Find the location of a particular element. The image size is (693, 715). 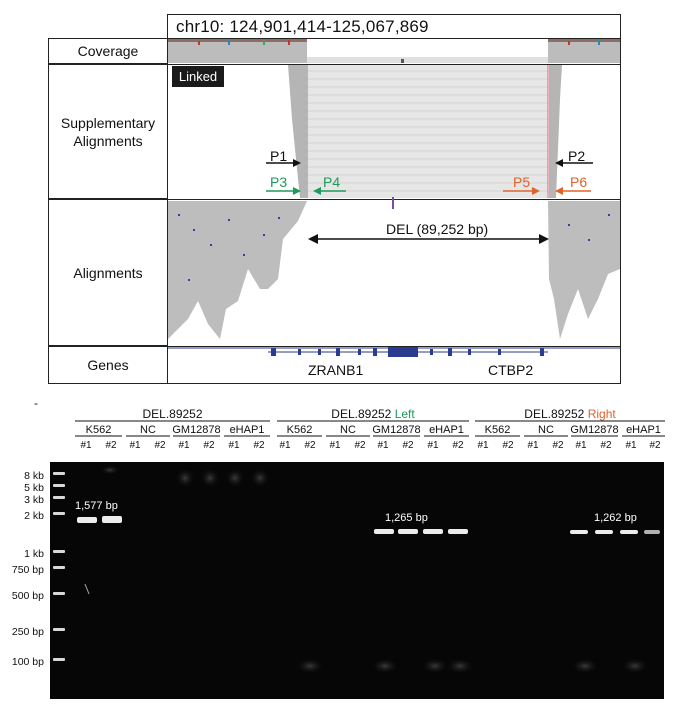

ladder-label: 8 kb is located at coordinates (34, 476).